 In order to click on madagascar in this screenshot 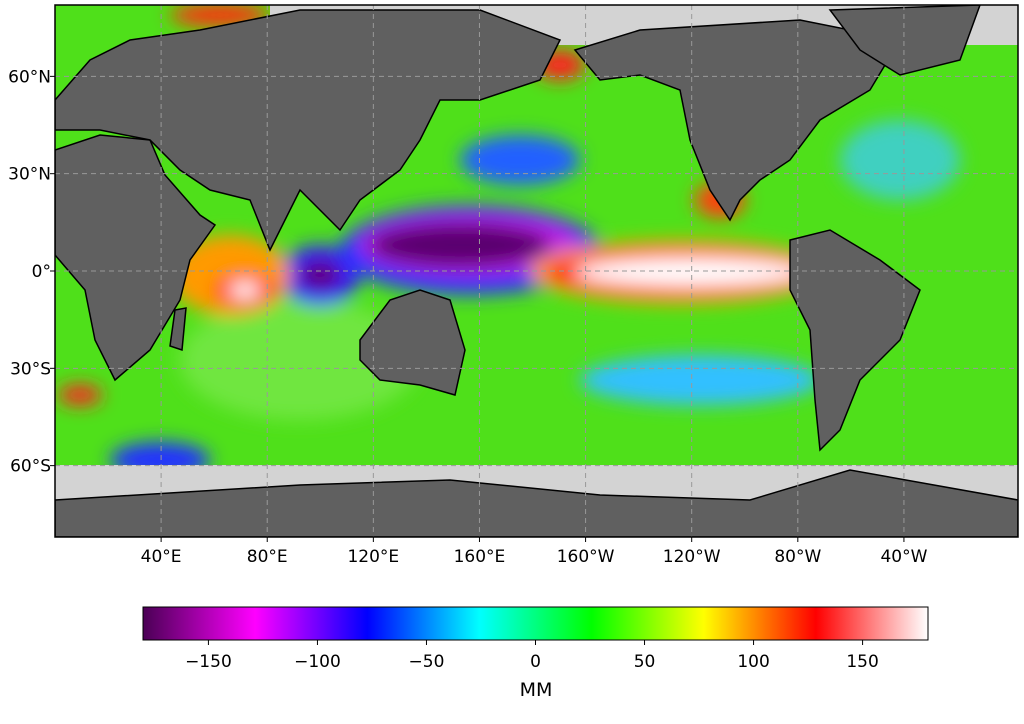, I will do `click(178, 329)`.